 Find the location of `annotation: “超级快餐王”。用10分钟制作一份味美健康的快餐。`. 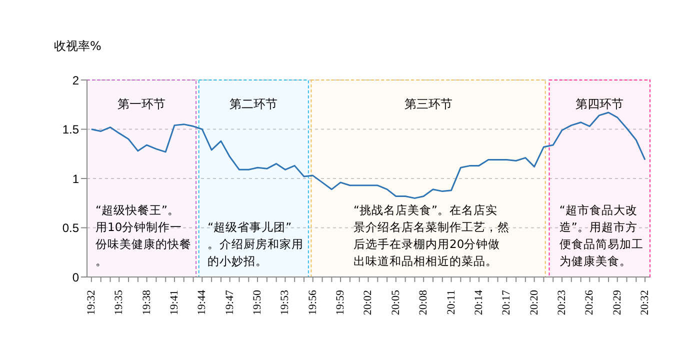

annotation: “超级快餐王”。用10分钟制作一份味美健康的快餐。 is located at coordinates (144, 235).